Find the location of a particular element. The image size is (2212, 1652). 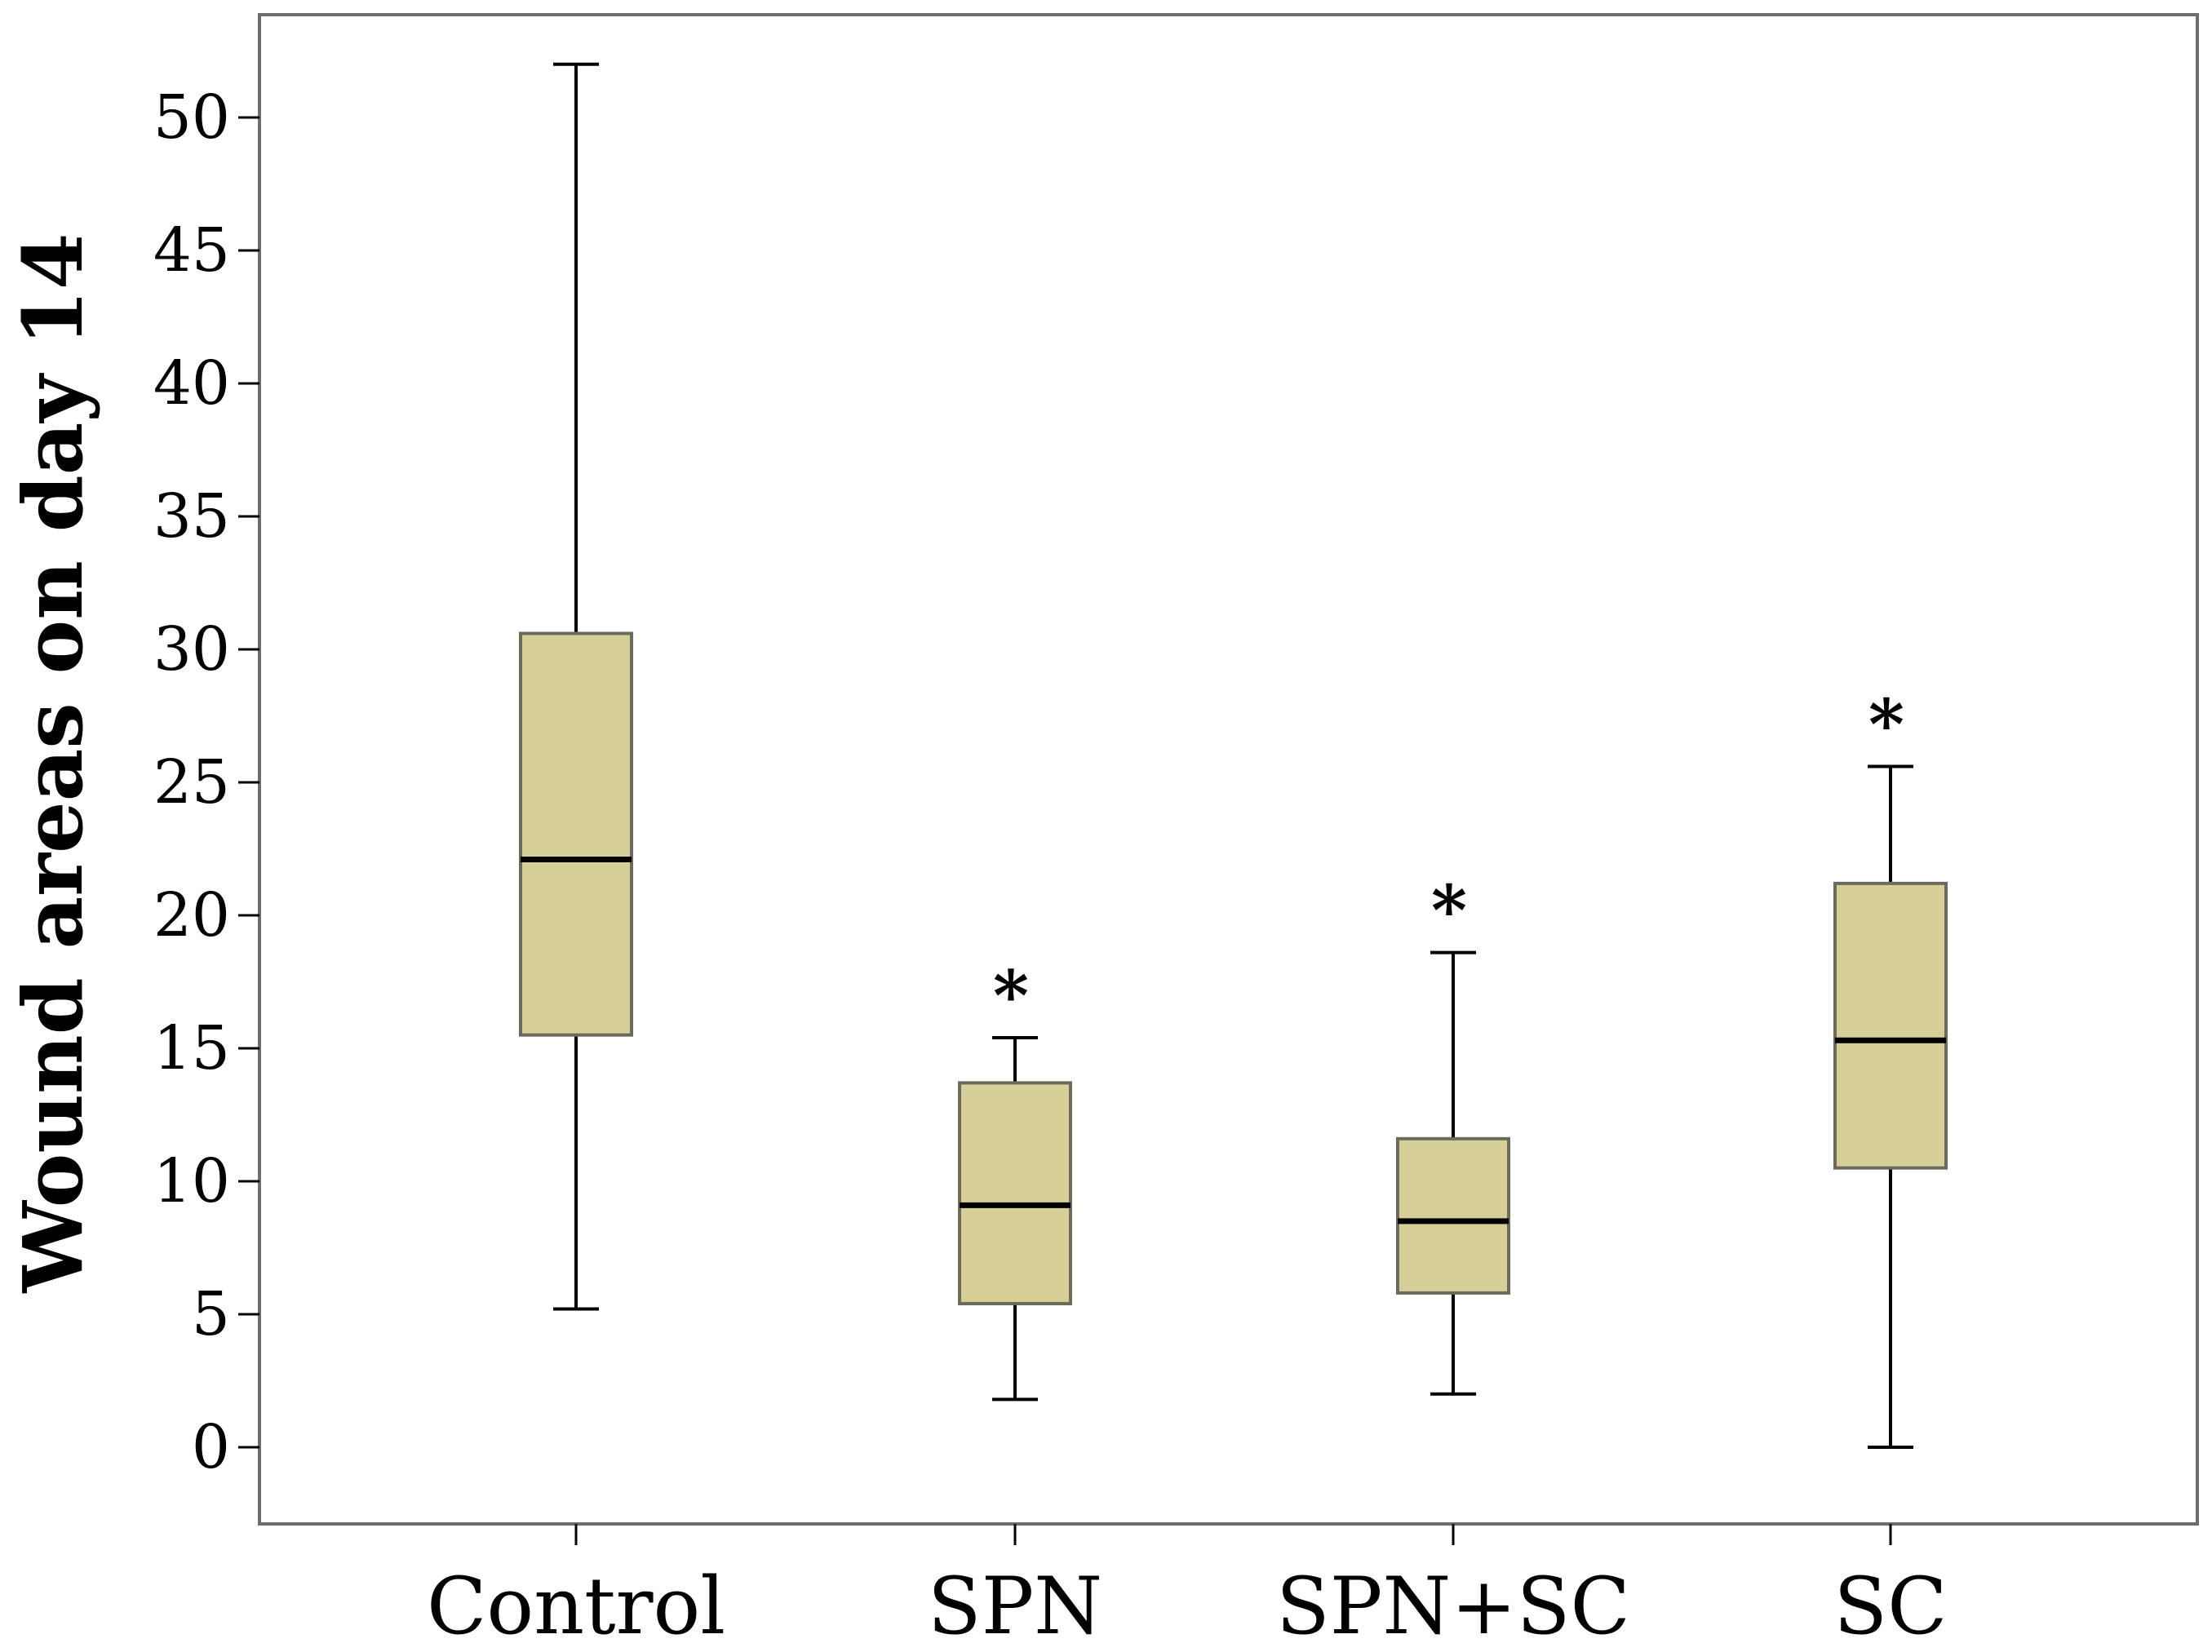

box-group-sc is located at coordinates (1890, 1106).